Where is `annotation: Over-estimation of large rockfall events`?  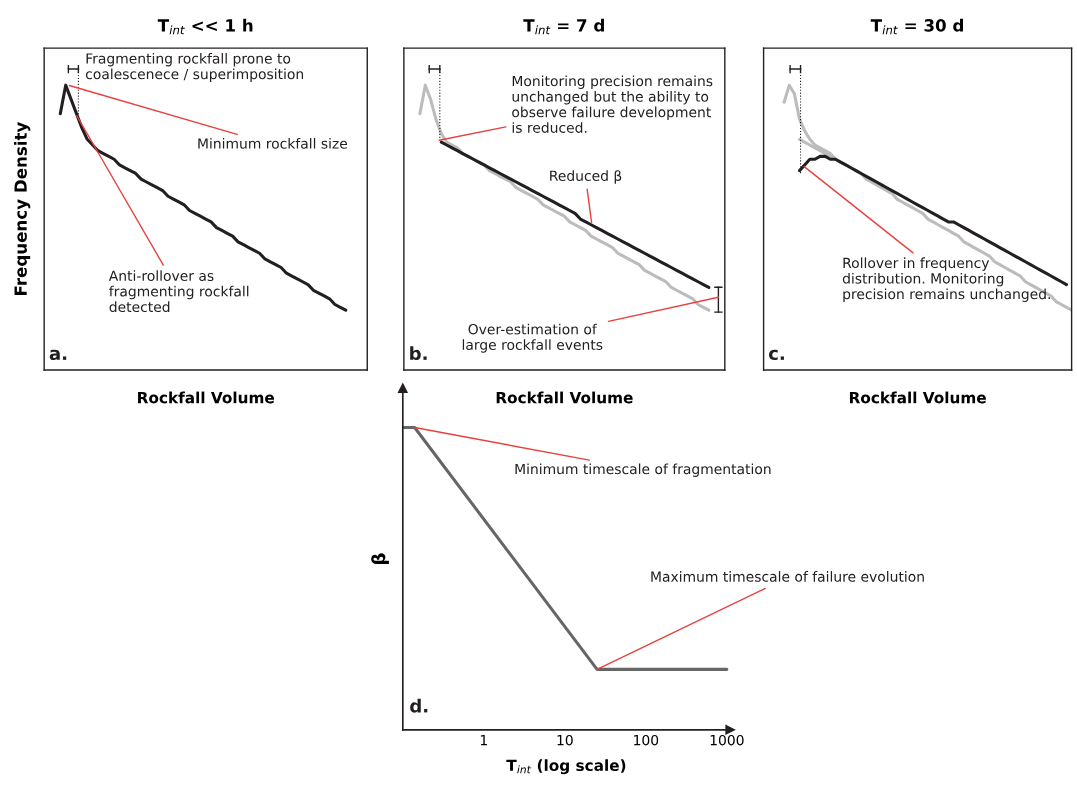
annotation: Over-estimation of large rockfall events is located at coordinates (532, 338).